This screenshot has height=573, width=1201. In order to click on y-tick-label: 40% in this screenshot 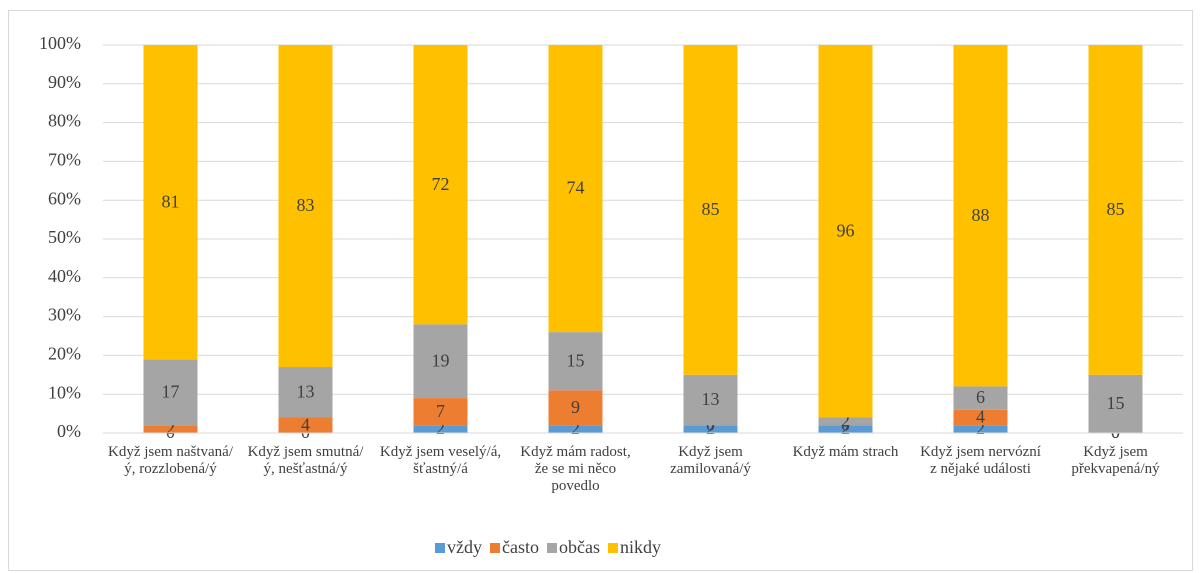, I will do `click(64, 276)`.